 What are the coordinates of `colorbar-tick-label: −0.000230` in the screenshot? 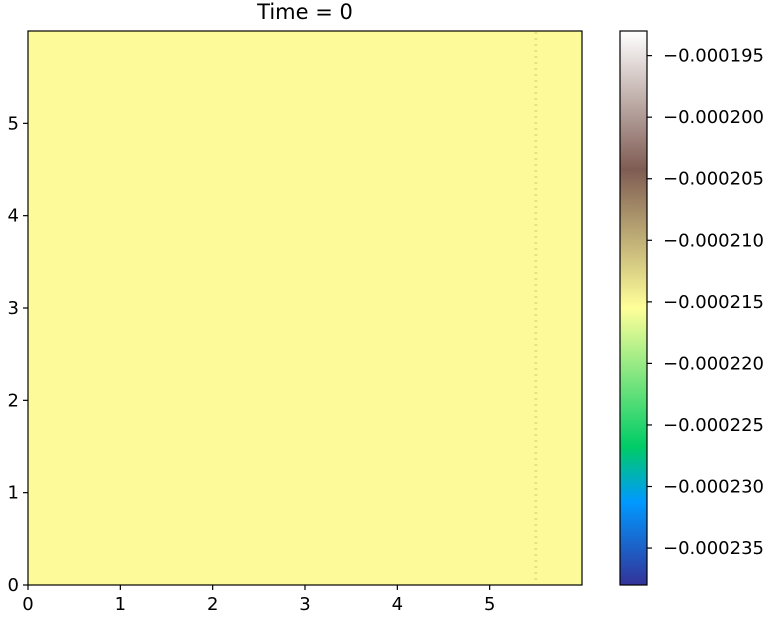 It's located at (713, 487).